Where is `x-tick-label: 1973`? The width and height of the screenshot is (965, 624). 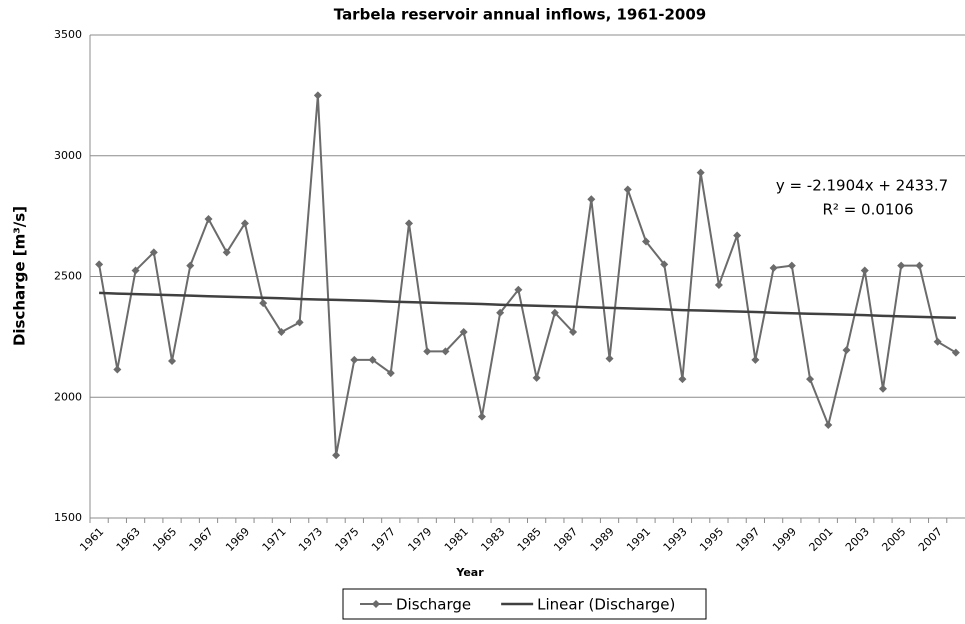 x-tick-label: 1973 is located at coordinates (310, 539).